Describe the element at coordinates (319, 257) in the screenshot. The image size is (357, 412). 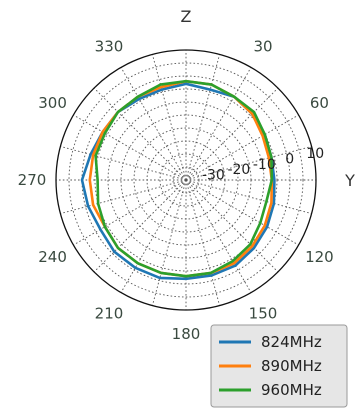
I see `angle-tick-label: 120` at that location.